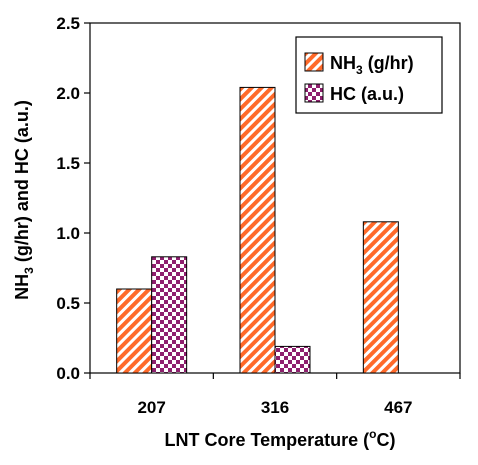  Describe the element at coordinates (275, 407) in the screenshot. I see `x-tick-label: 316` at that location.